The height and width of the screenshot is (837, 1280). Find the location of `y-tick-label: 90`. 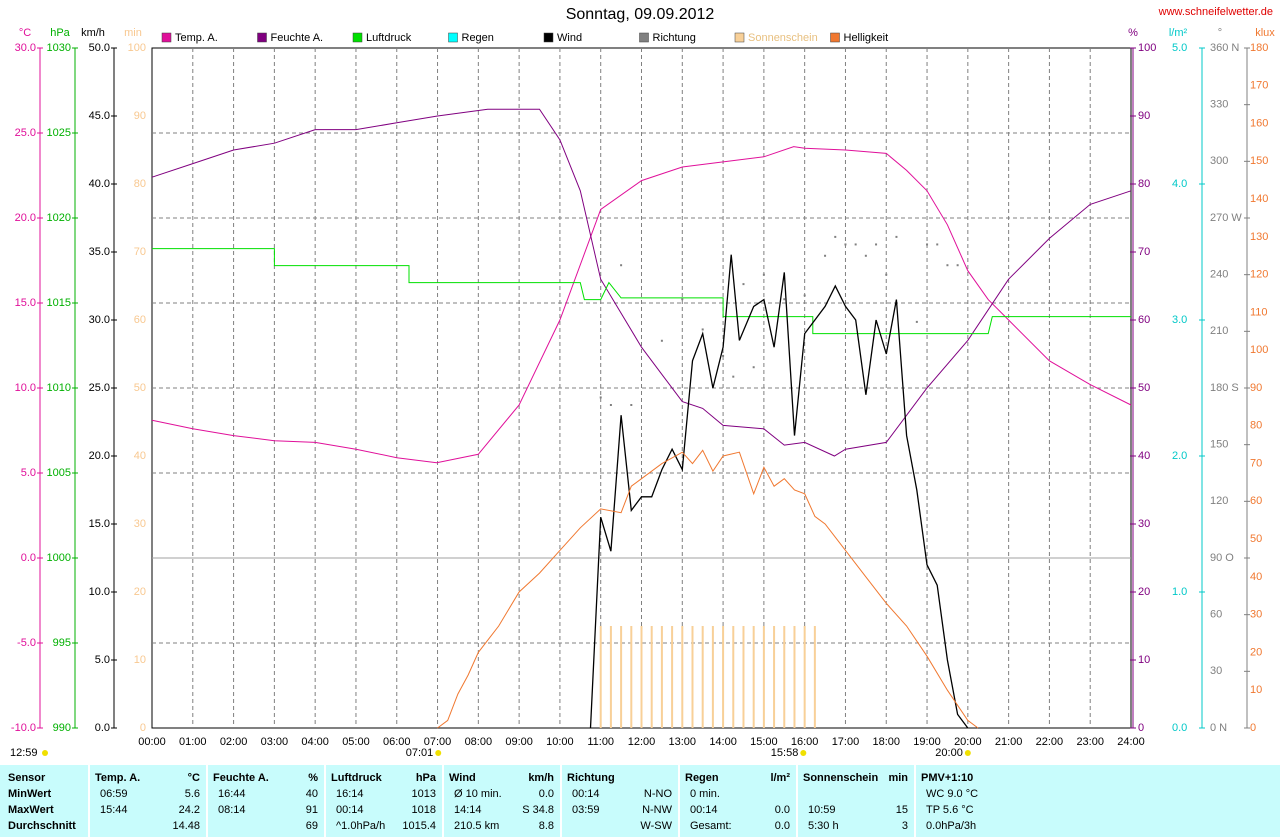

y-tick-label: 90 is located at coordinates (140, 116).